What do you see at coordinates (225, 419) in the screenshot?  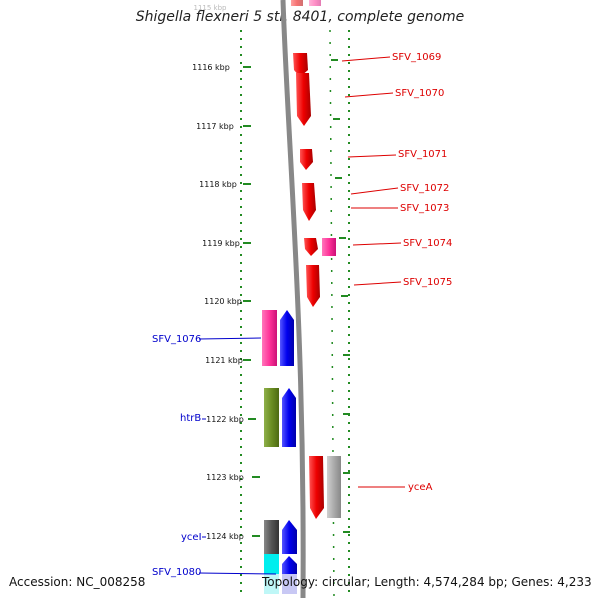 I see `ruler-label: 1122 kbp` at bounding box center [225, 419].